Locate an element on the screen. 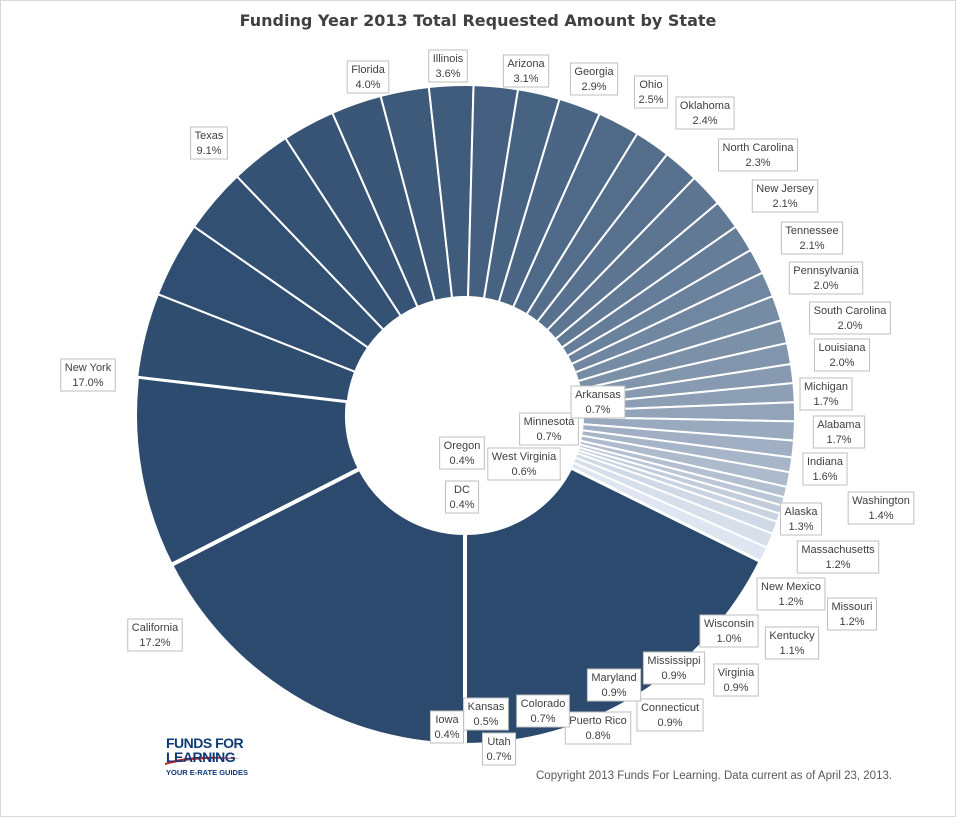 The width and height of the screenshot is (956, 817). label-name: North Carolina is located at coordinates (759, 148).